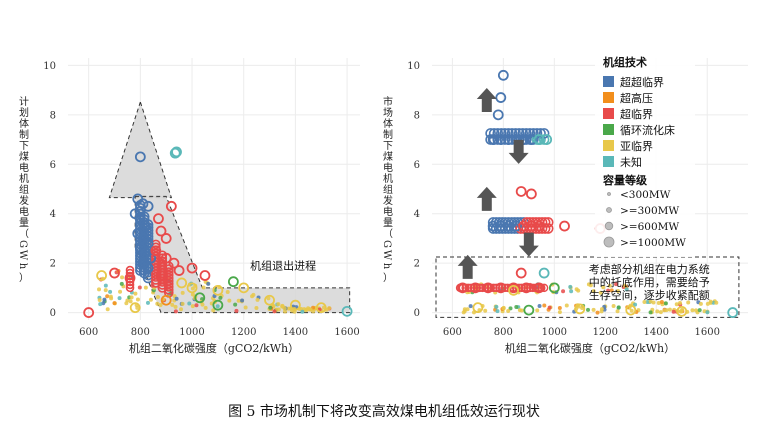 The height and width of the screenshot is (443, 768). Describe the element at coordinates (653, 243) in the screenshot. I see `legend-label: >=1000MW` at that location.